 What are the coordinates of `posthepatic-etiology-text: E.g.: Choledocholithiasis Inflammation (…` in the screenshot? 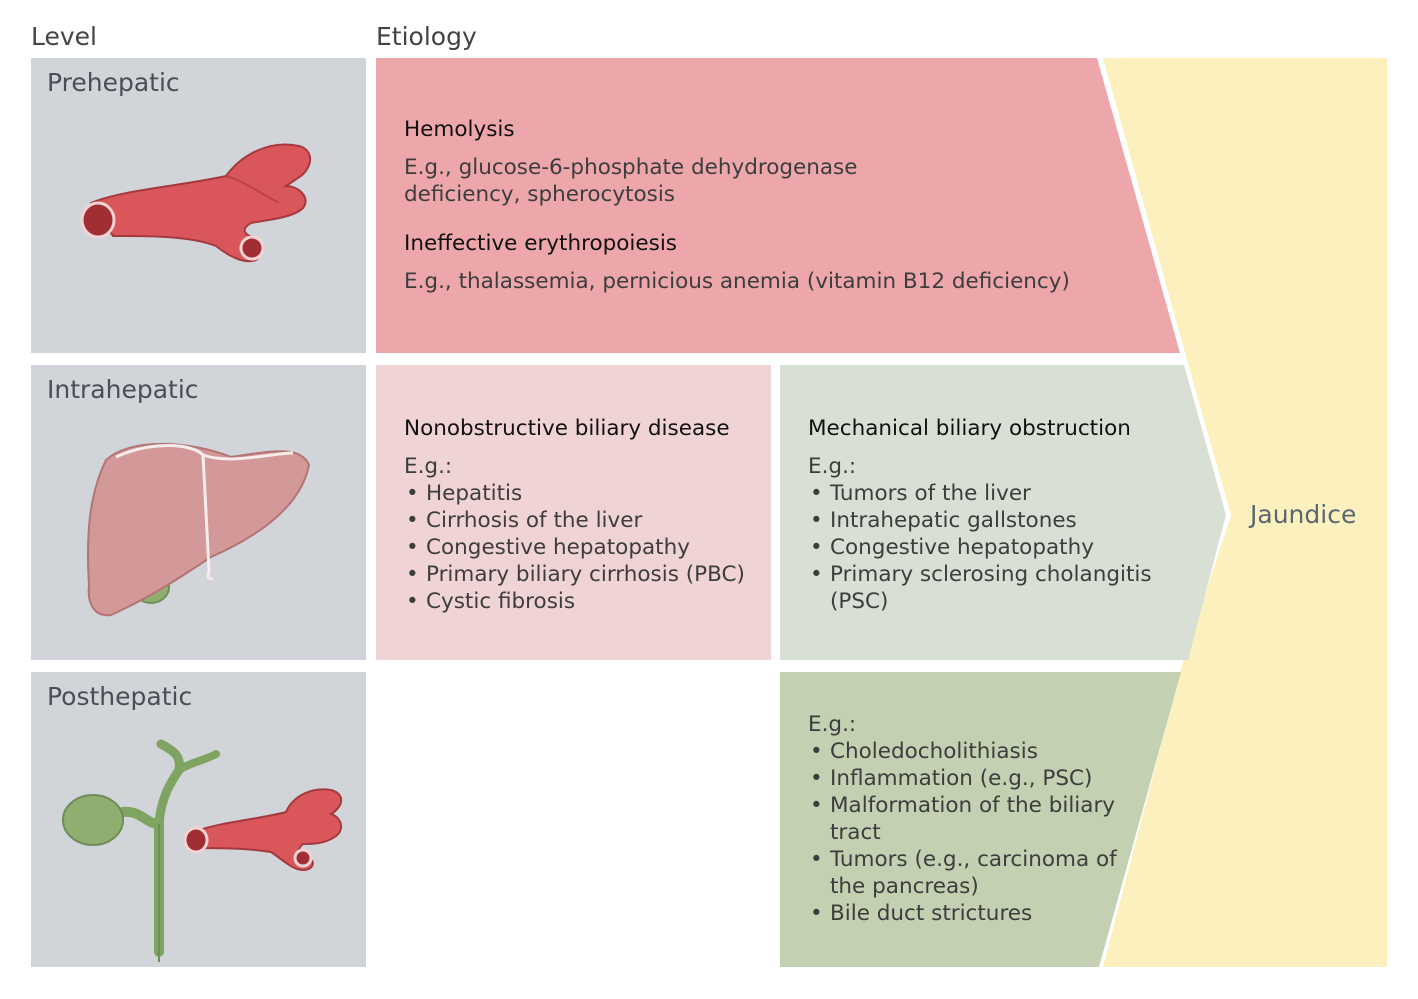 It's located at (988, 819).